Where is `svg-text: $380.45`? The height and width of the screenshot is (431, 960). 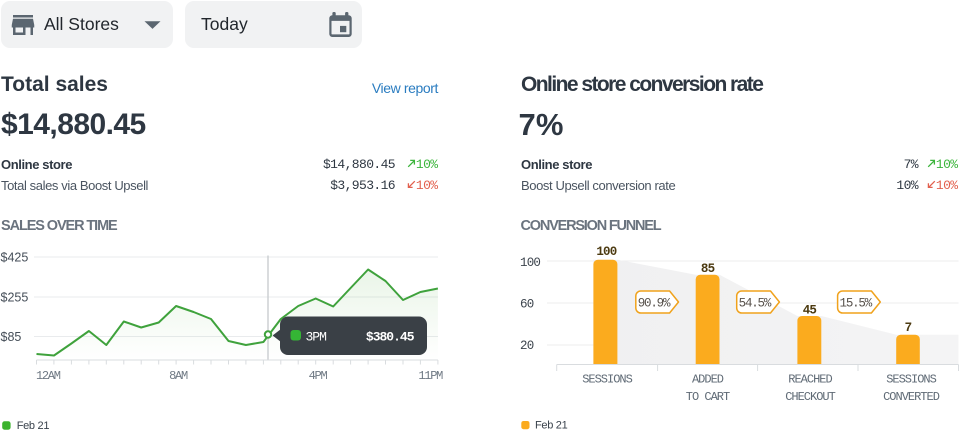
svg-text: $380.45 is located at coordinates (390, 337).